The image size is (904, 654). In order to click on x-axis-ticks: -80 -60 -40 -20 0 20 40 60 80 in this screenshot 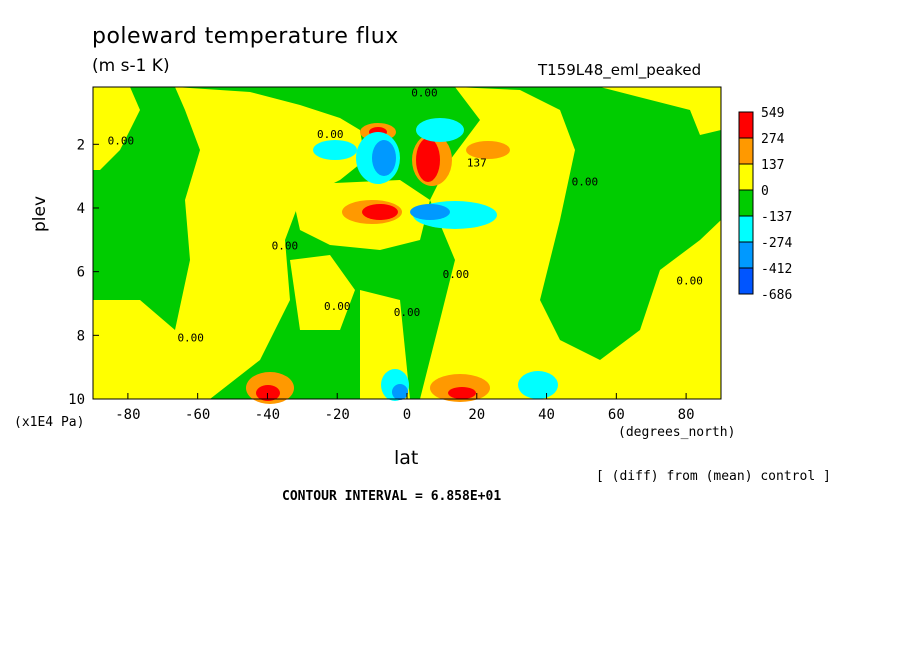, I will do `click(405, 408)`.